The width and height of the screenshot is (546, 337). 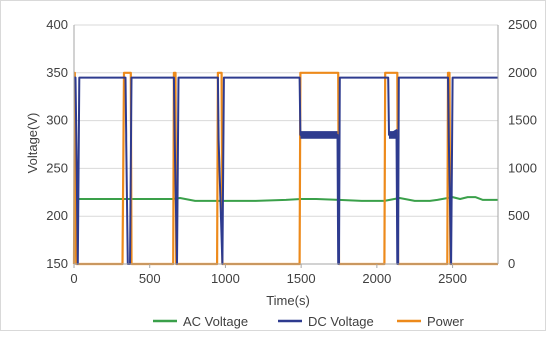 I want to click on y2-tick-label: 2500, so click(x=522, y=24).